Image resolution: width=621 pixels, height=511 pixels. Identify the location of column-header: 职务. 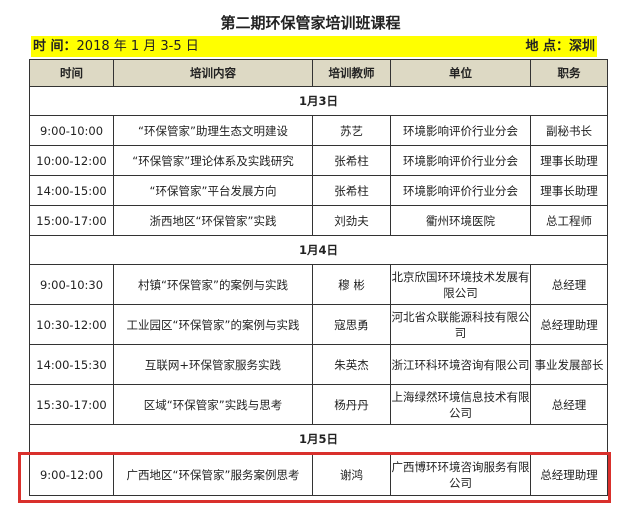
(569, 73).